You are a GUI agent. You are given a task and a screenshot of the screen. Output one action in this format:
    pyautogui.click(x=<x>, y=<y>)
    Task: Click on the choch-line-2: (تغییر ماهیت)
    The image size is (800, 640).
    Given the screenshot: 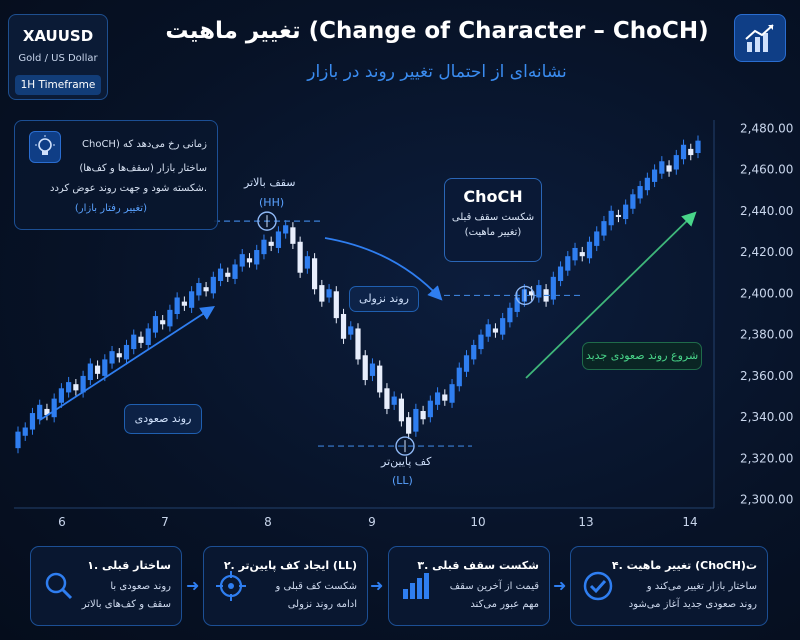 What is the action you would take?
    pyautogui.click(x=493, y=232)
    